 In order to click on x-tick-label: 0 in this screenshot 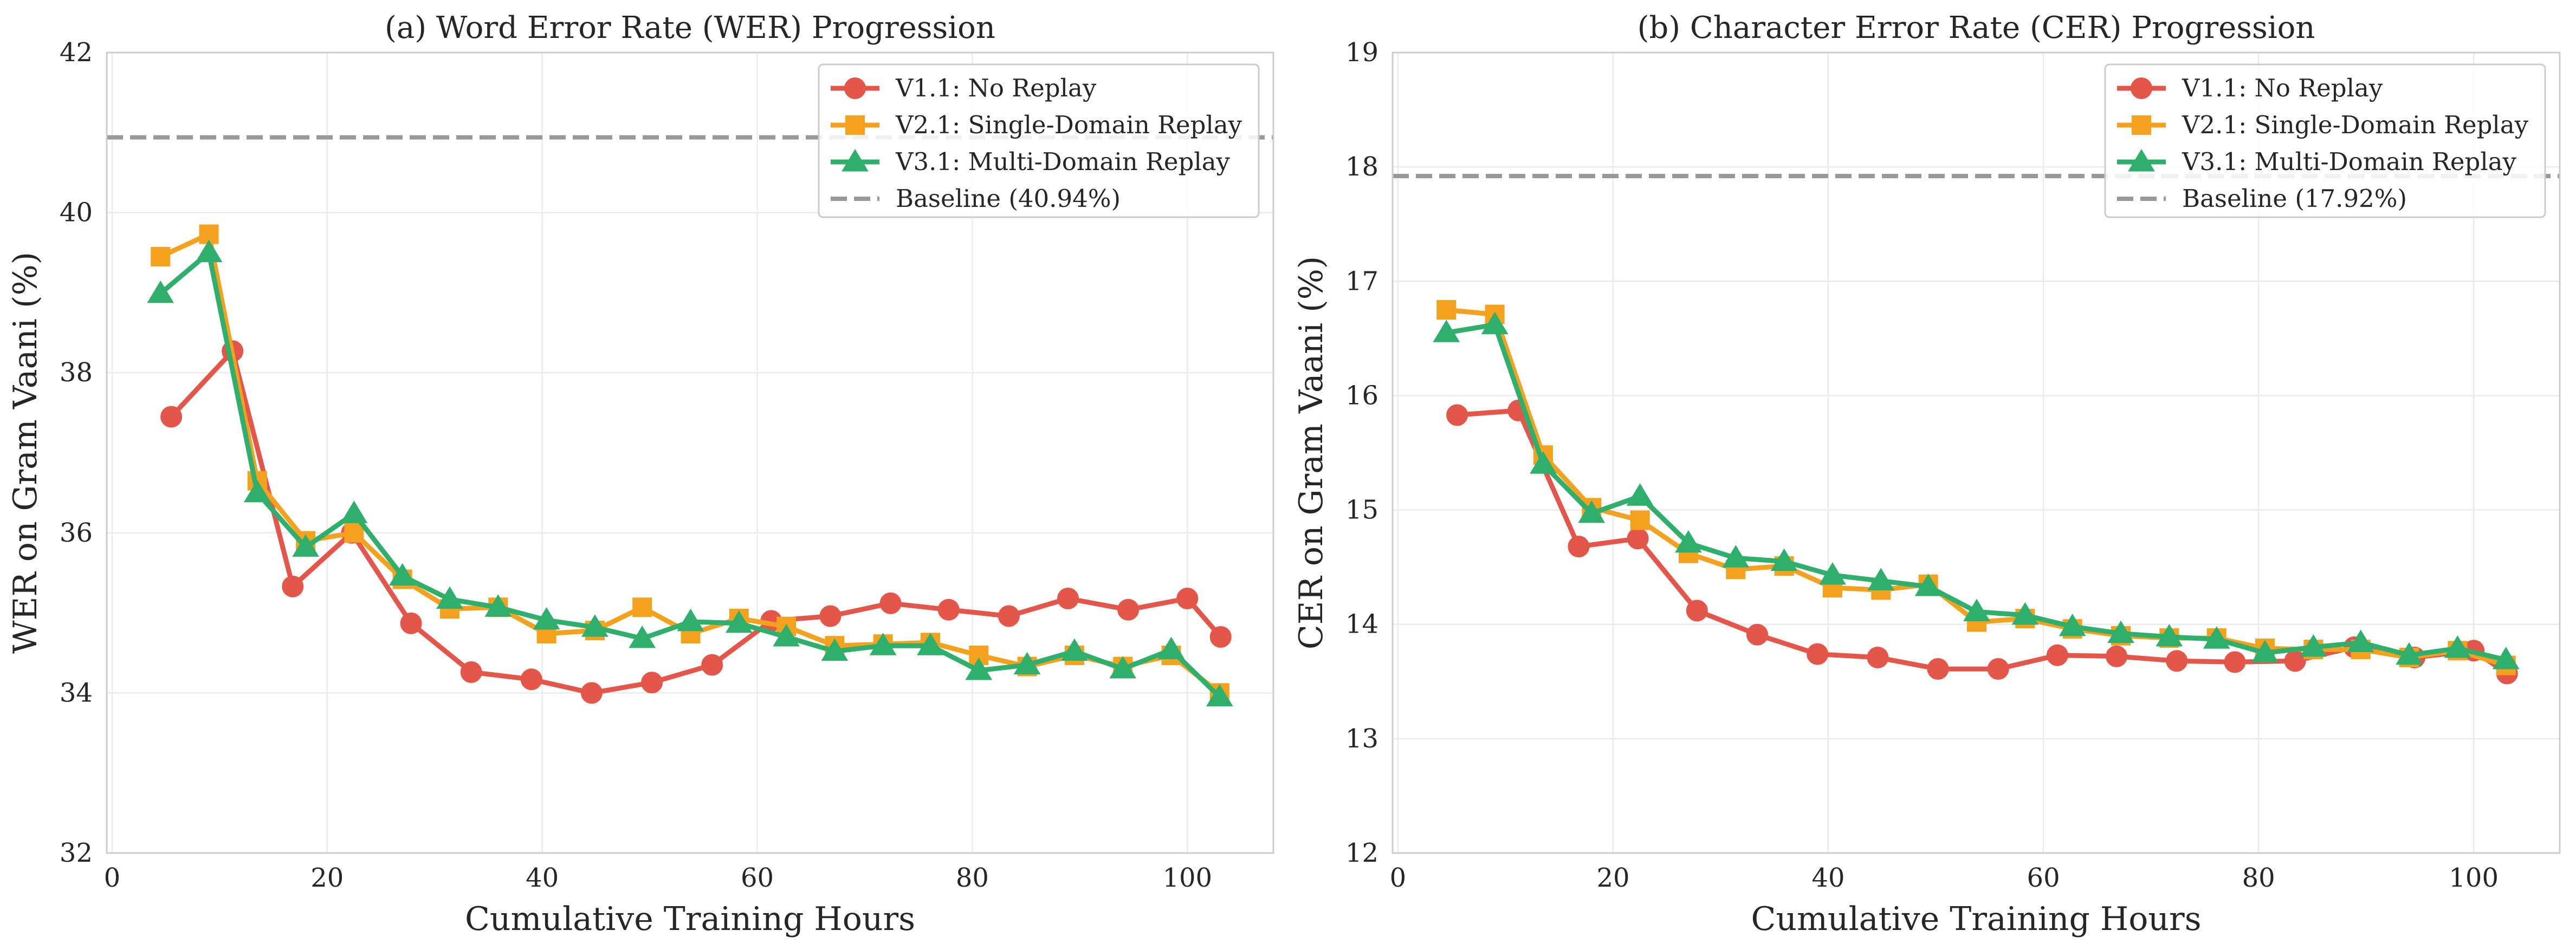, I will do `click(1398, 878)`.